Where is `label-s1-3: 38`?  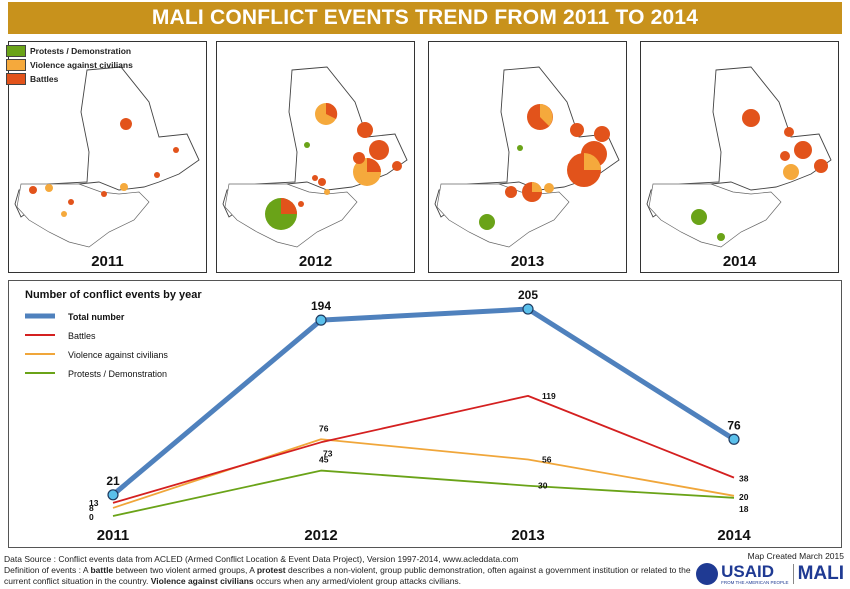 label-s1-3: 38 is located at coordinates (744, 479).